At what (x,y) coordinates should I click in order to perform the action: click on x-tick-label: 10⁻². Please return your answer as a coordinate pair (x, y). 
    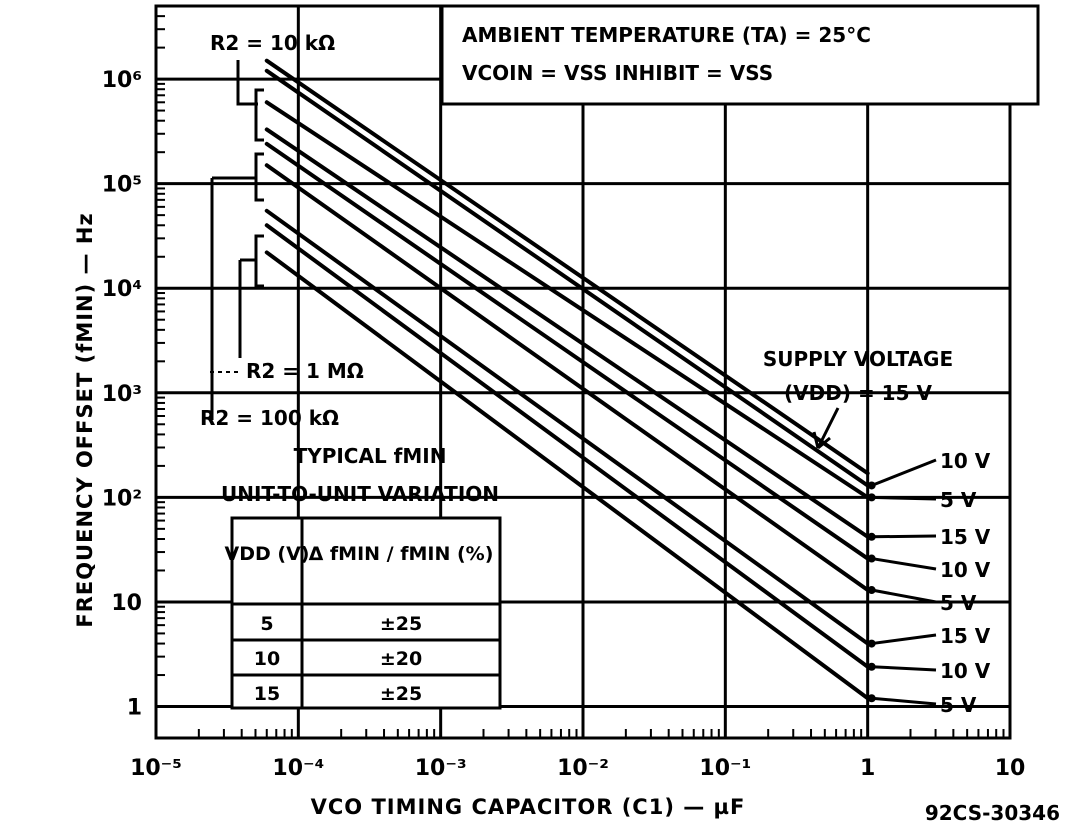
    Looking at the image, I should click on (583, 768).